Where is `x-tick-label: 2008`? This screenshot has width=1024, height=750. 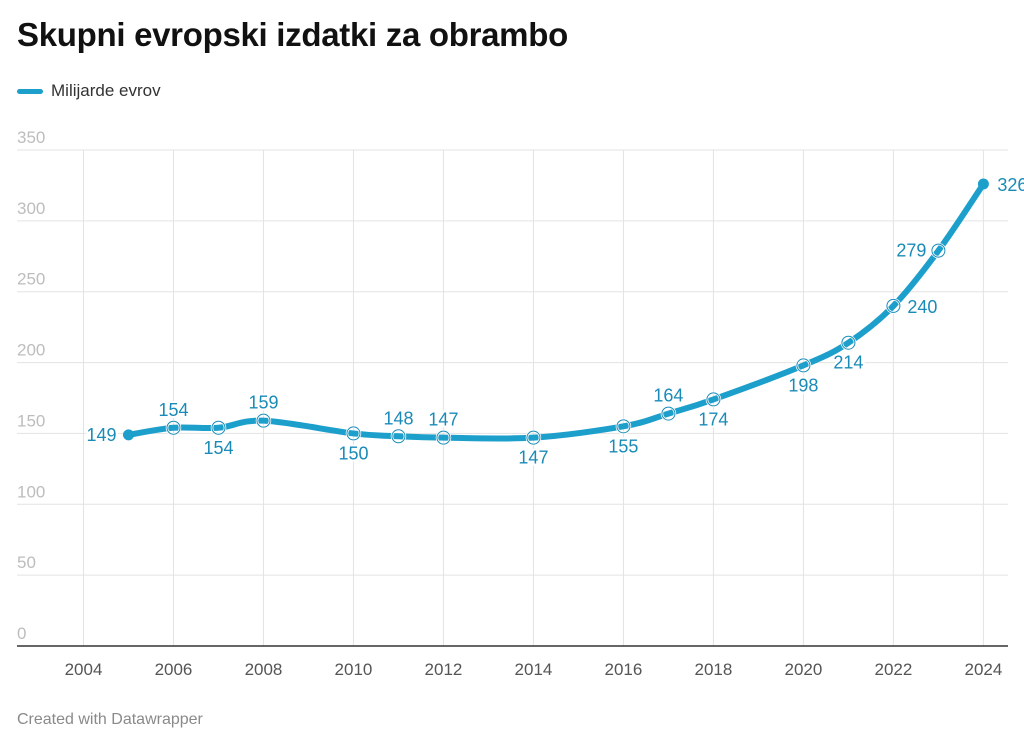
x-tick-label: 2008 is located at coordinates (264, 669).